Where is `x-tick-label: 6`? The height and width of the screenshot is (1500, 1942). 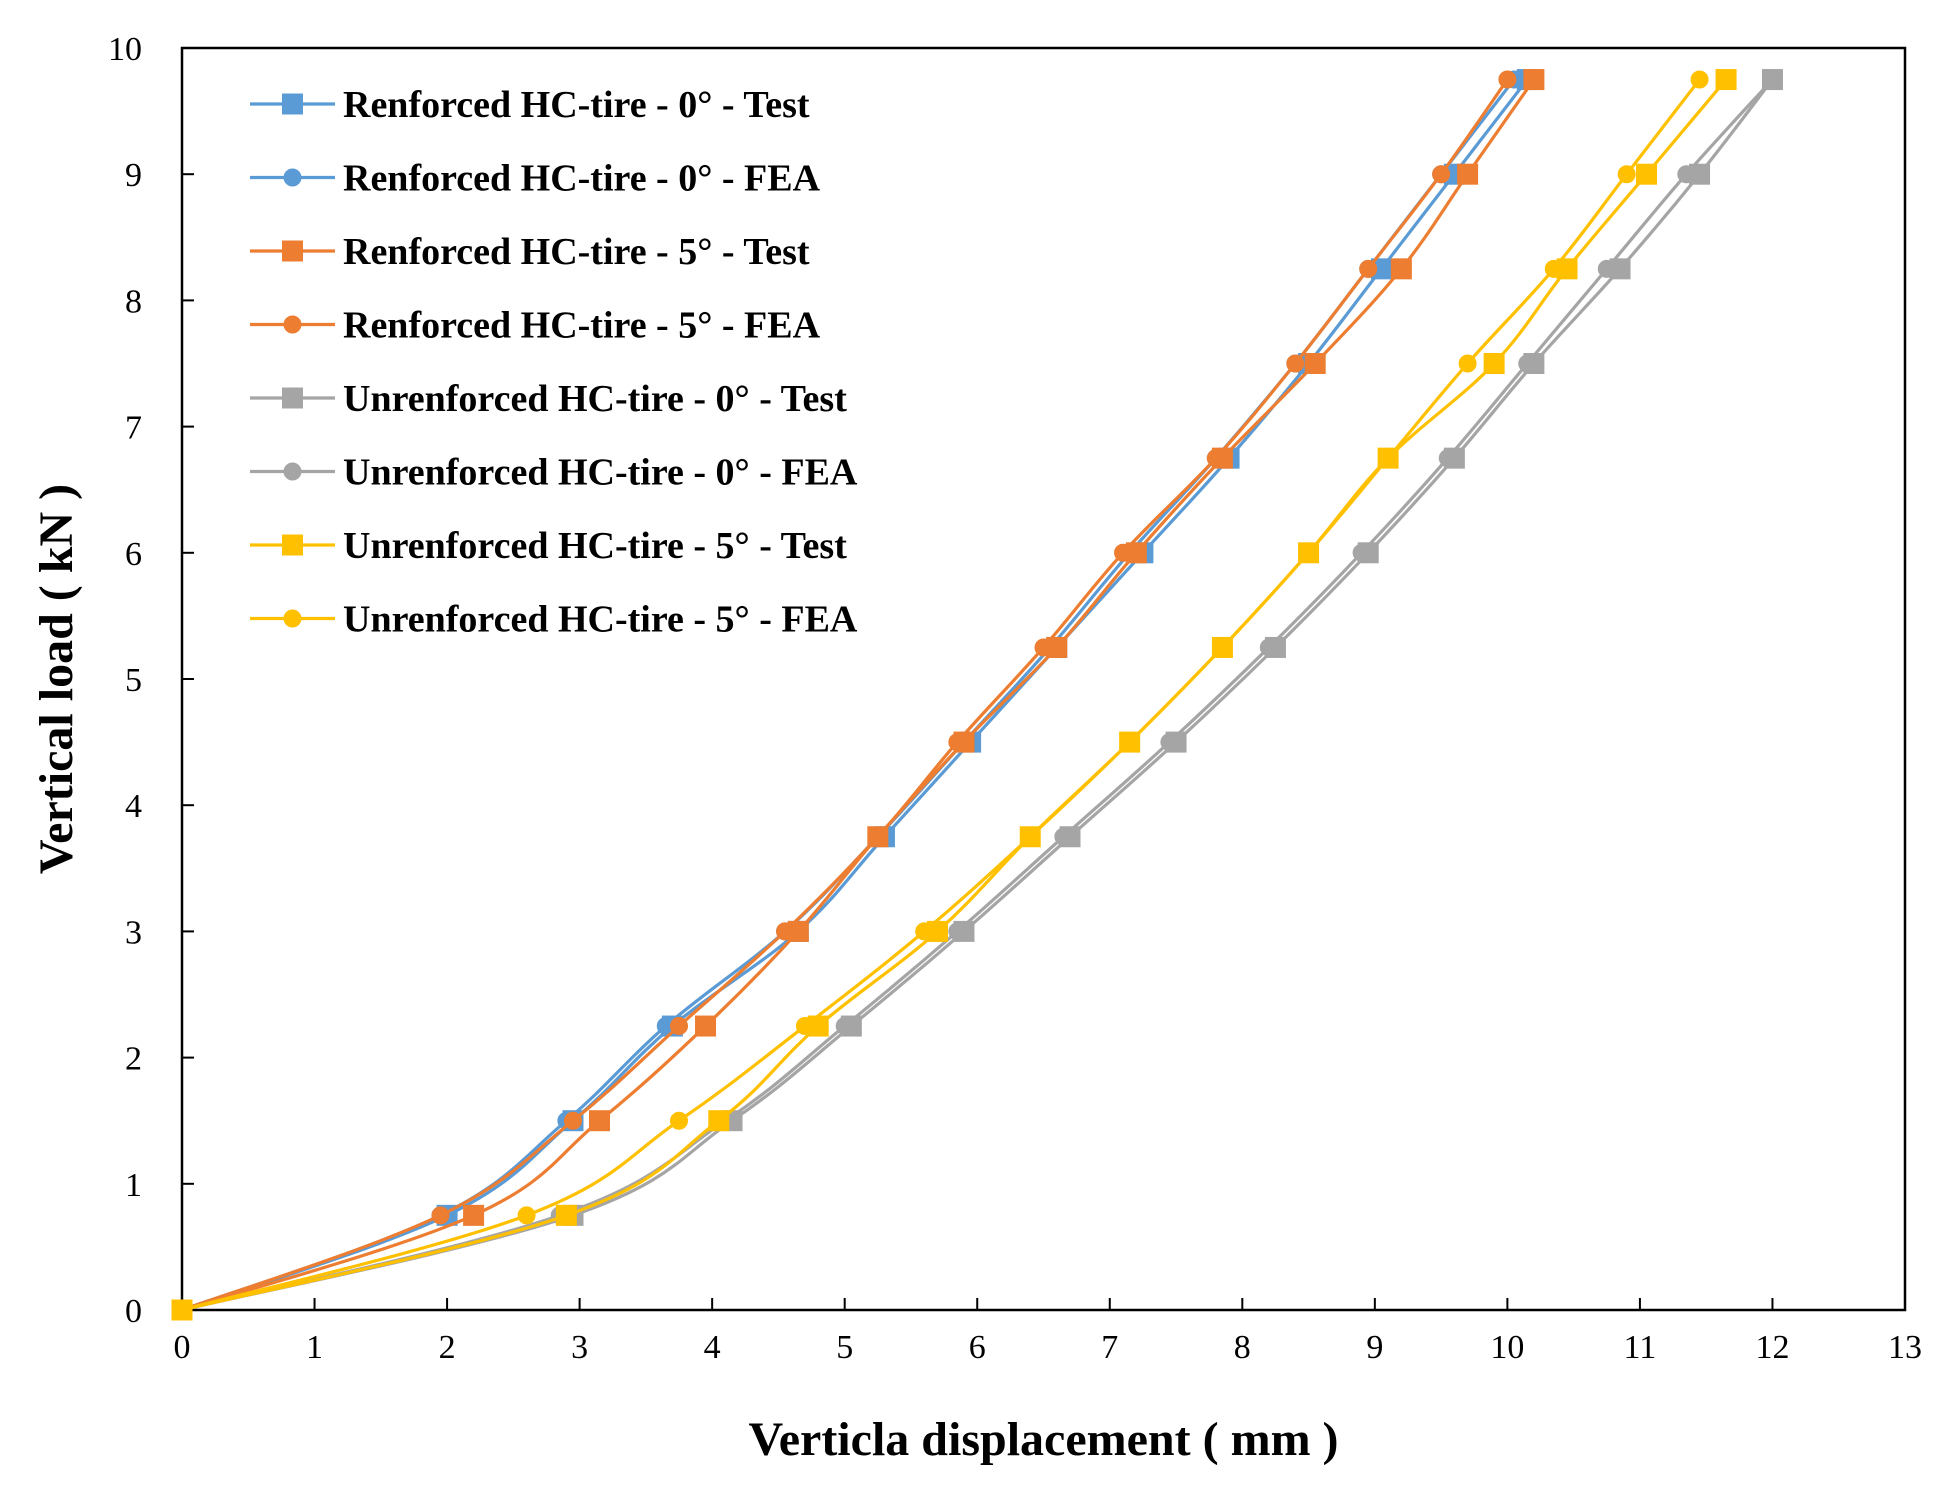 x-tick-label: 6 is located at coordinates (977, 1347).